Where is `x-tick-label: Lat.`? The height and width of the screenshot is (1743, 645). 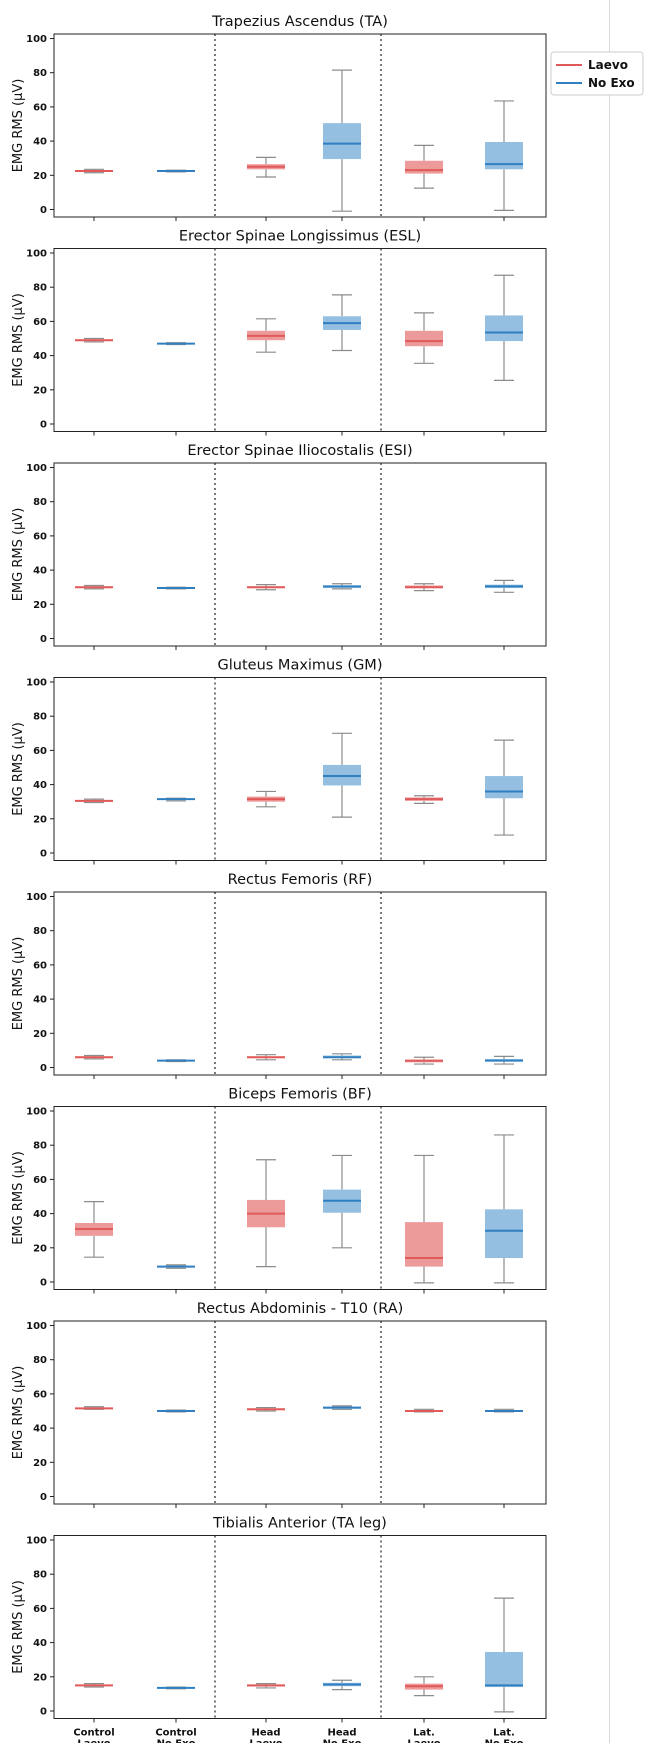 x-tick-label: Lat. is located at coordinates (424, 1733).